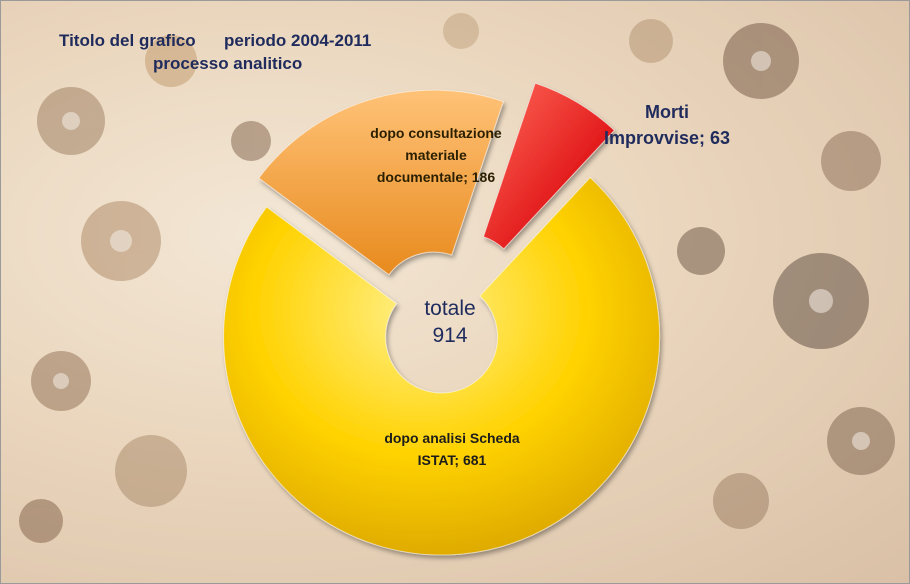 Image resolution: width=910 pixels, height=584 pixels. What do you see at coordinates (228, 63) in the screenshot?
I see `chart-title-line-2: processo analitico` at bounding box center [228, 63].